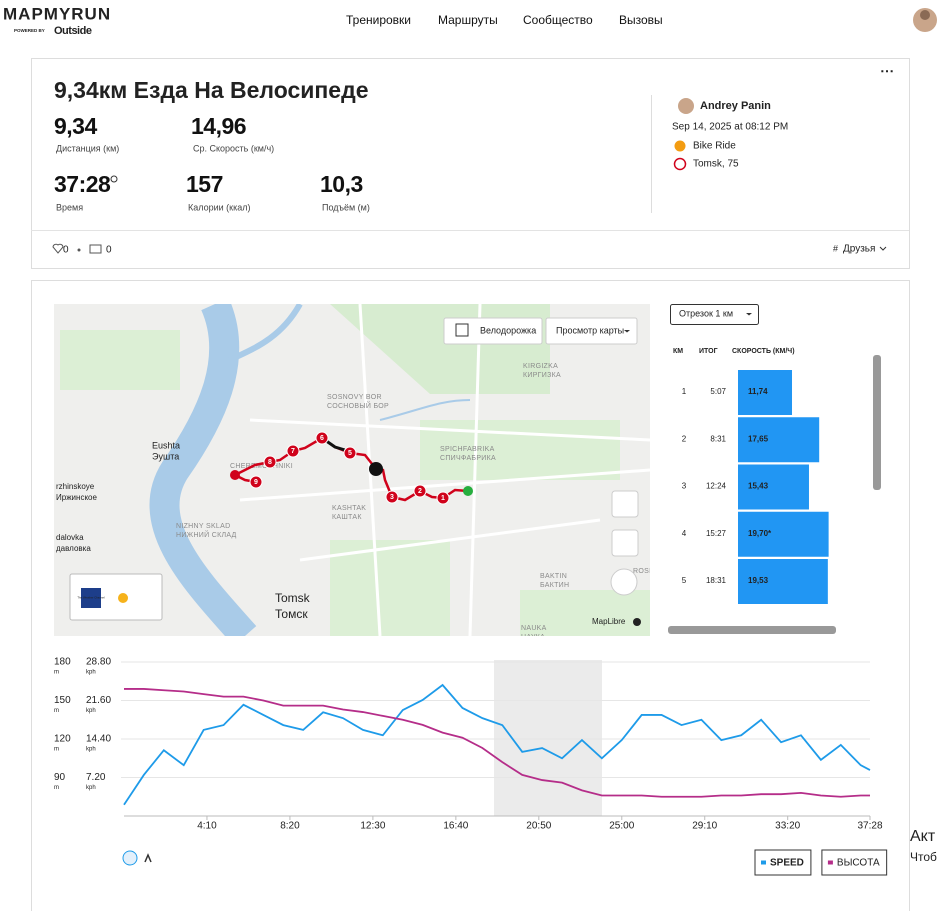  Describe the element at coordinates (540, 366) in the screenshot. I see `map-label: KIRGIZKA` at that location.